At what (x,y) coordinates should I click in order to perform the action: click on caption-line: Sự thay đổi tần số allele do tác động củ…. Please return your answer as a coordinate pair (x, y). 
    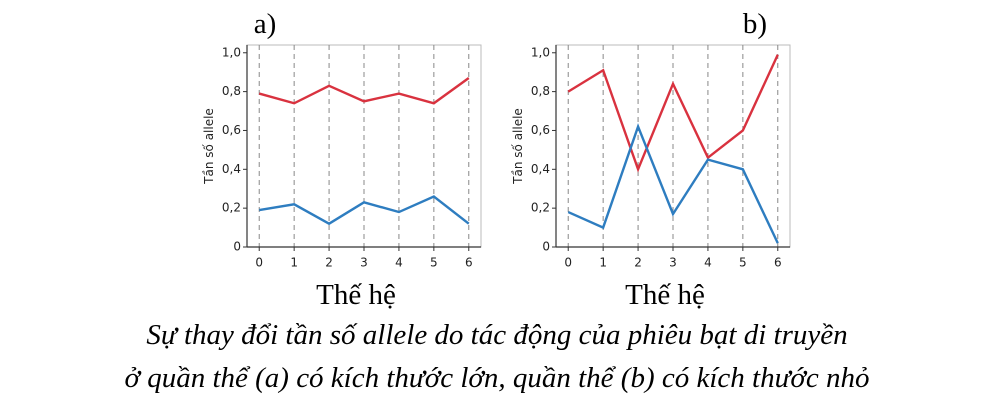
    Looking at the image, I should click on (496, 335).